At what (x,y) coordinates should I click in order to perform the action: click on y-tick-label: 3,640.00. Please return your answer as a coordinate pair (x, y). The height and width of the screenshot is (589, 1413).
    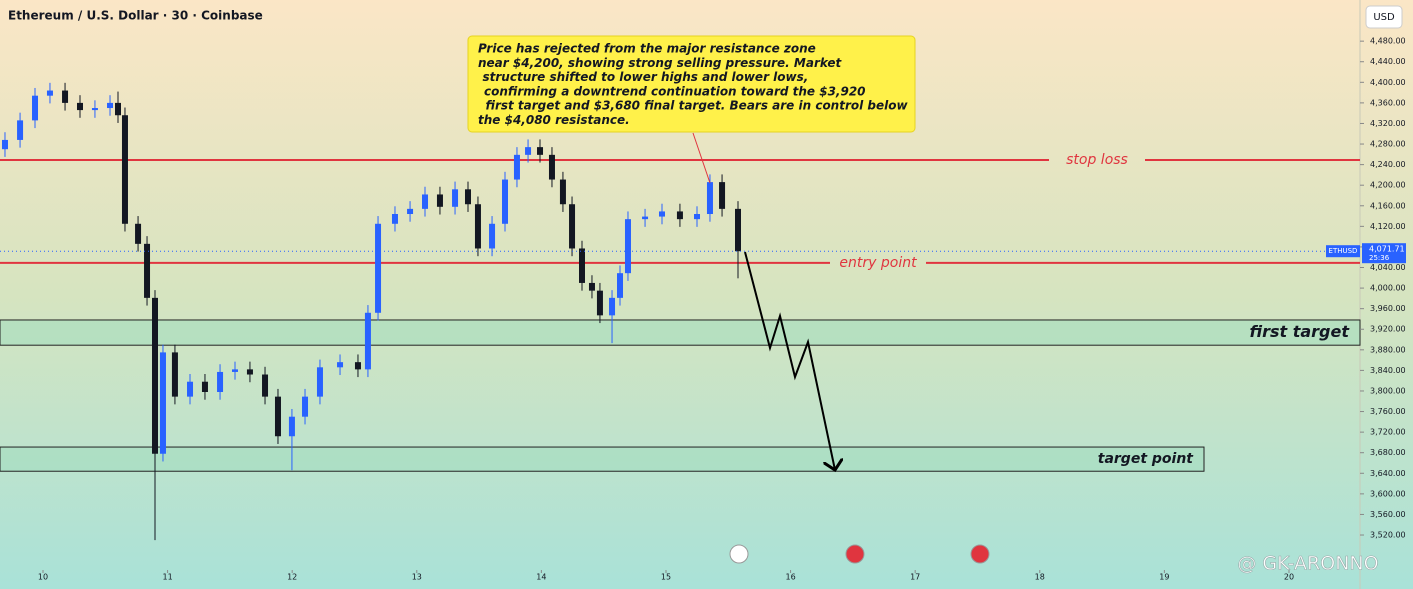
    Looking at the image, I should click on (1388, 473).